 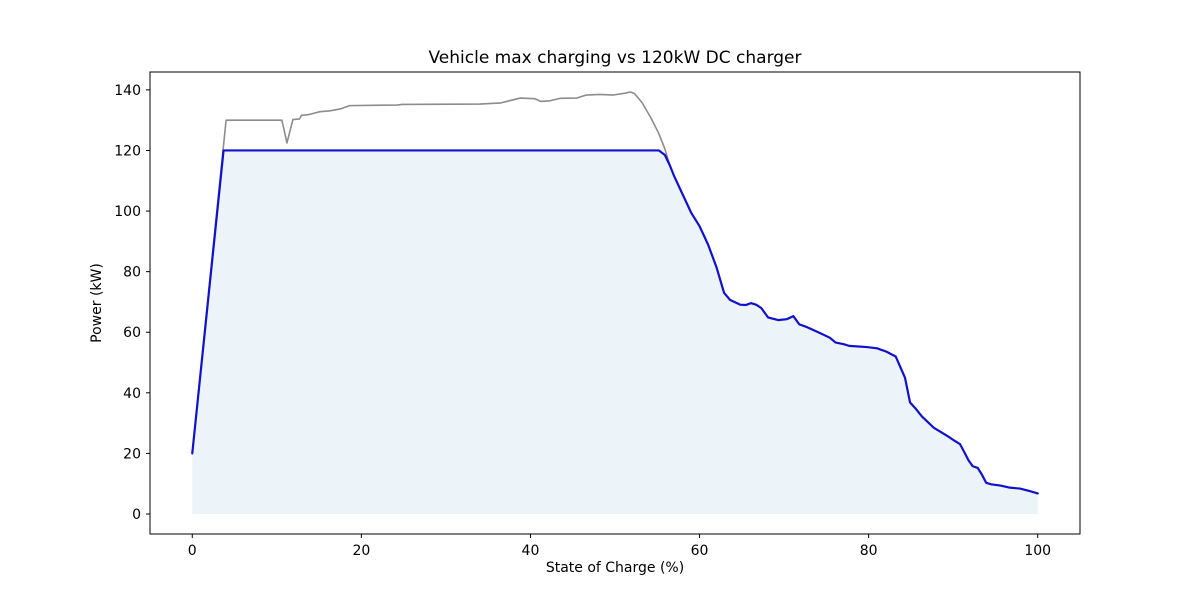 I want to click on x-tick-label: 40, so click(x=531, y=551).